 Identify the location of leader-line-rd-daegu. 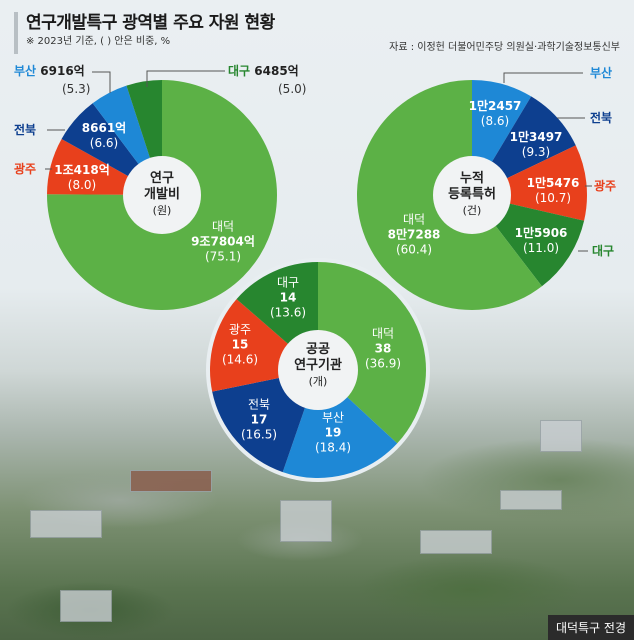
(185, 78).